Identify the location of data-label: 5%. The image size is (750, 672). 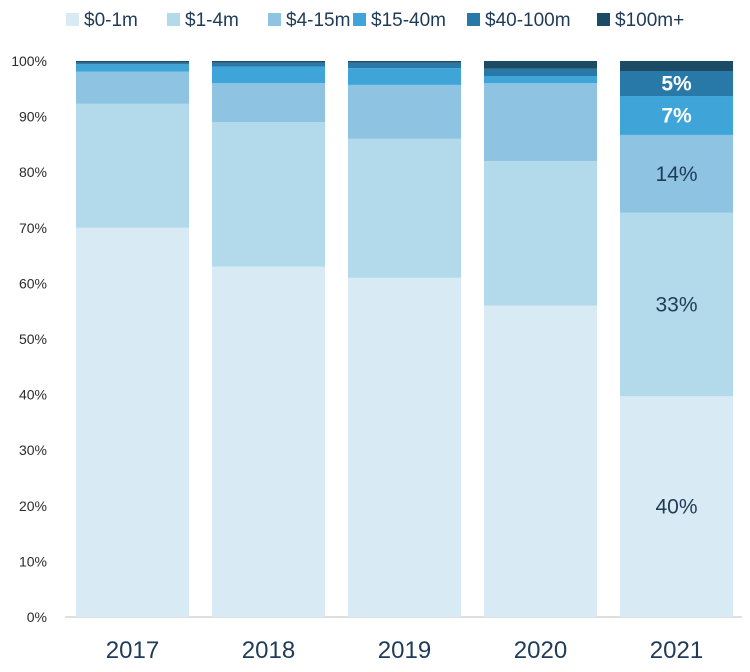
(676, 84).